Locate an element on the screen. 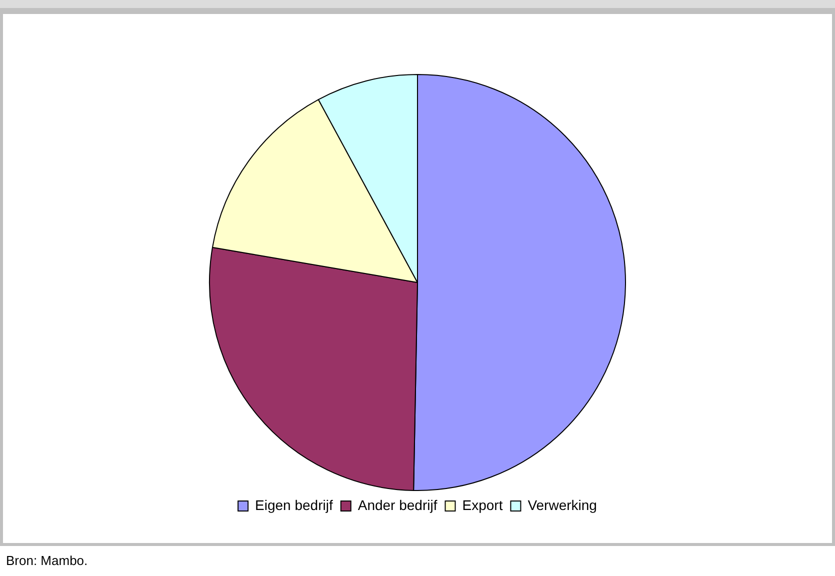 The width and height of the screenshot is (835, 576). text: Bron: Mambo. is located at coordinates (47, 560).